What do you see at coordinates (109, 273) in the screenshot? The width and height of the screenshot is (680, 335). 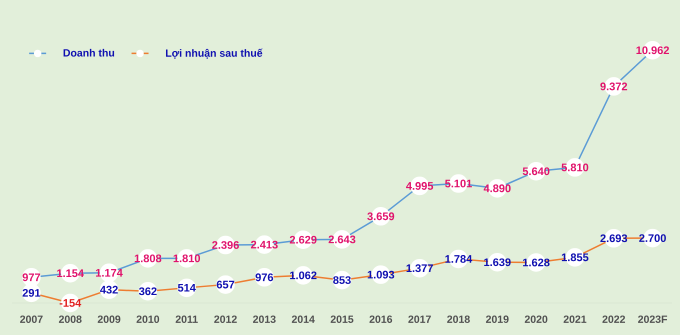 I see `data-label: 1.174` at bounding box center [109, 273].